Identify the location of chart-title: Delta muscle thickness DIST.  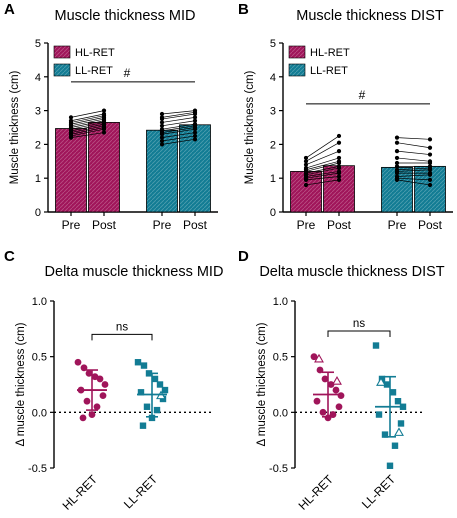
(351, 272).